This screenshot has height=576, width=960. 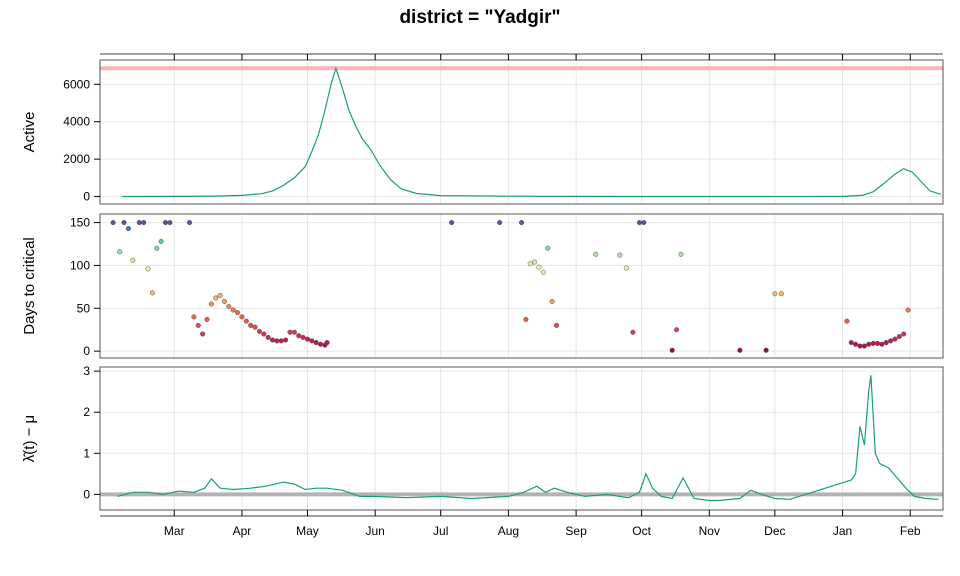 What do you see at coordinates (508, 531) in the screenshot?
I see `x-tick-label: Aug` at bounding box center [508, 531].